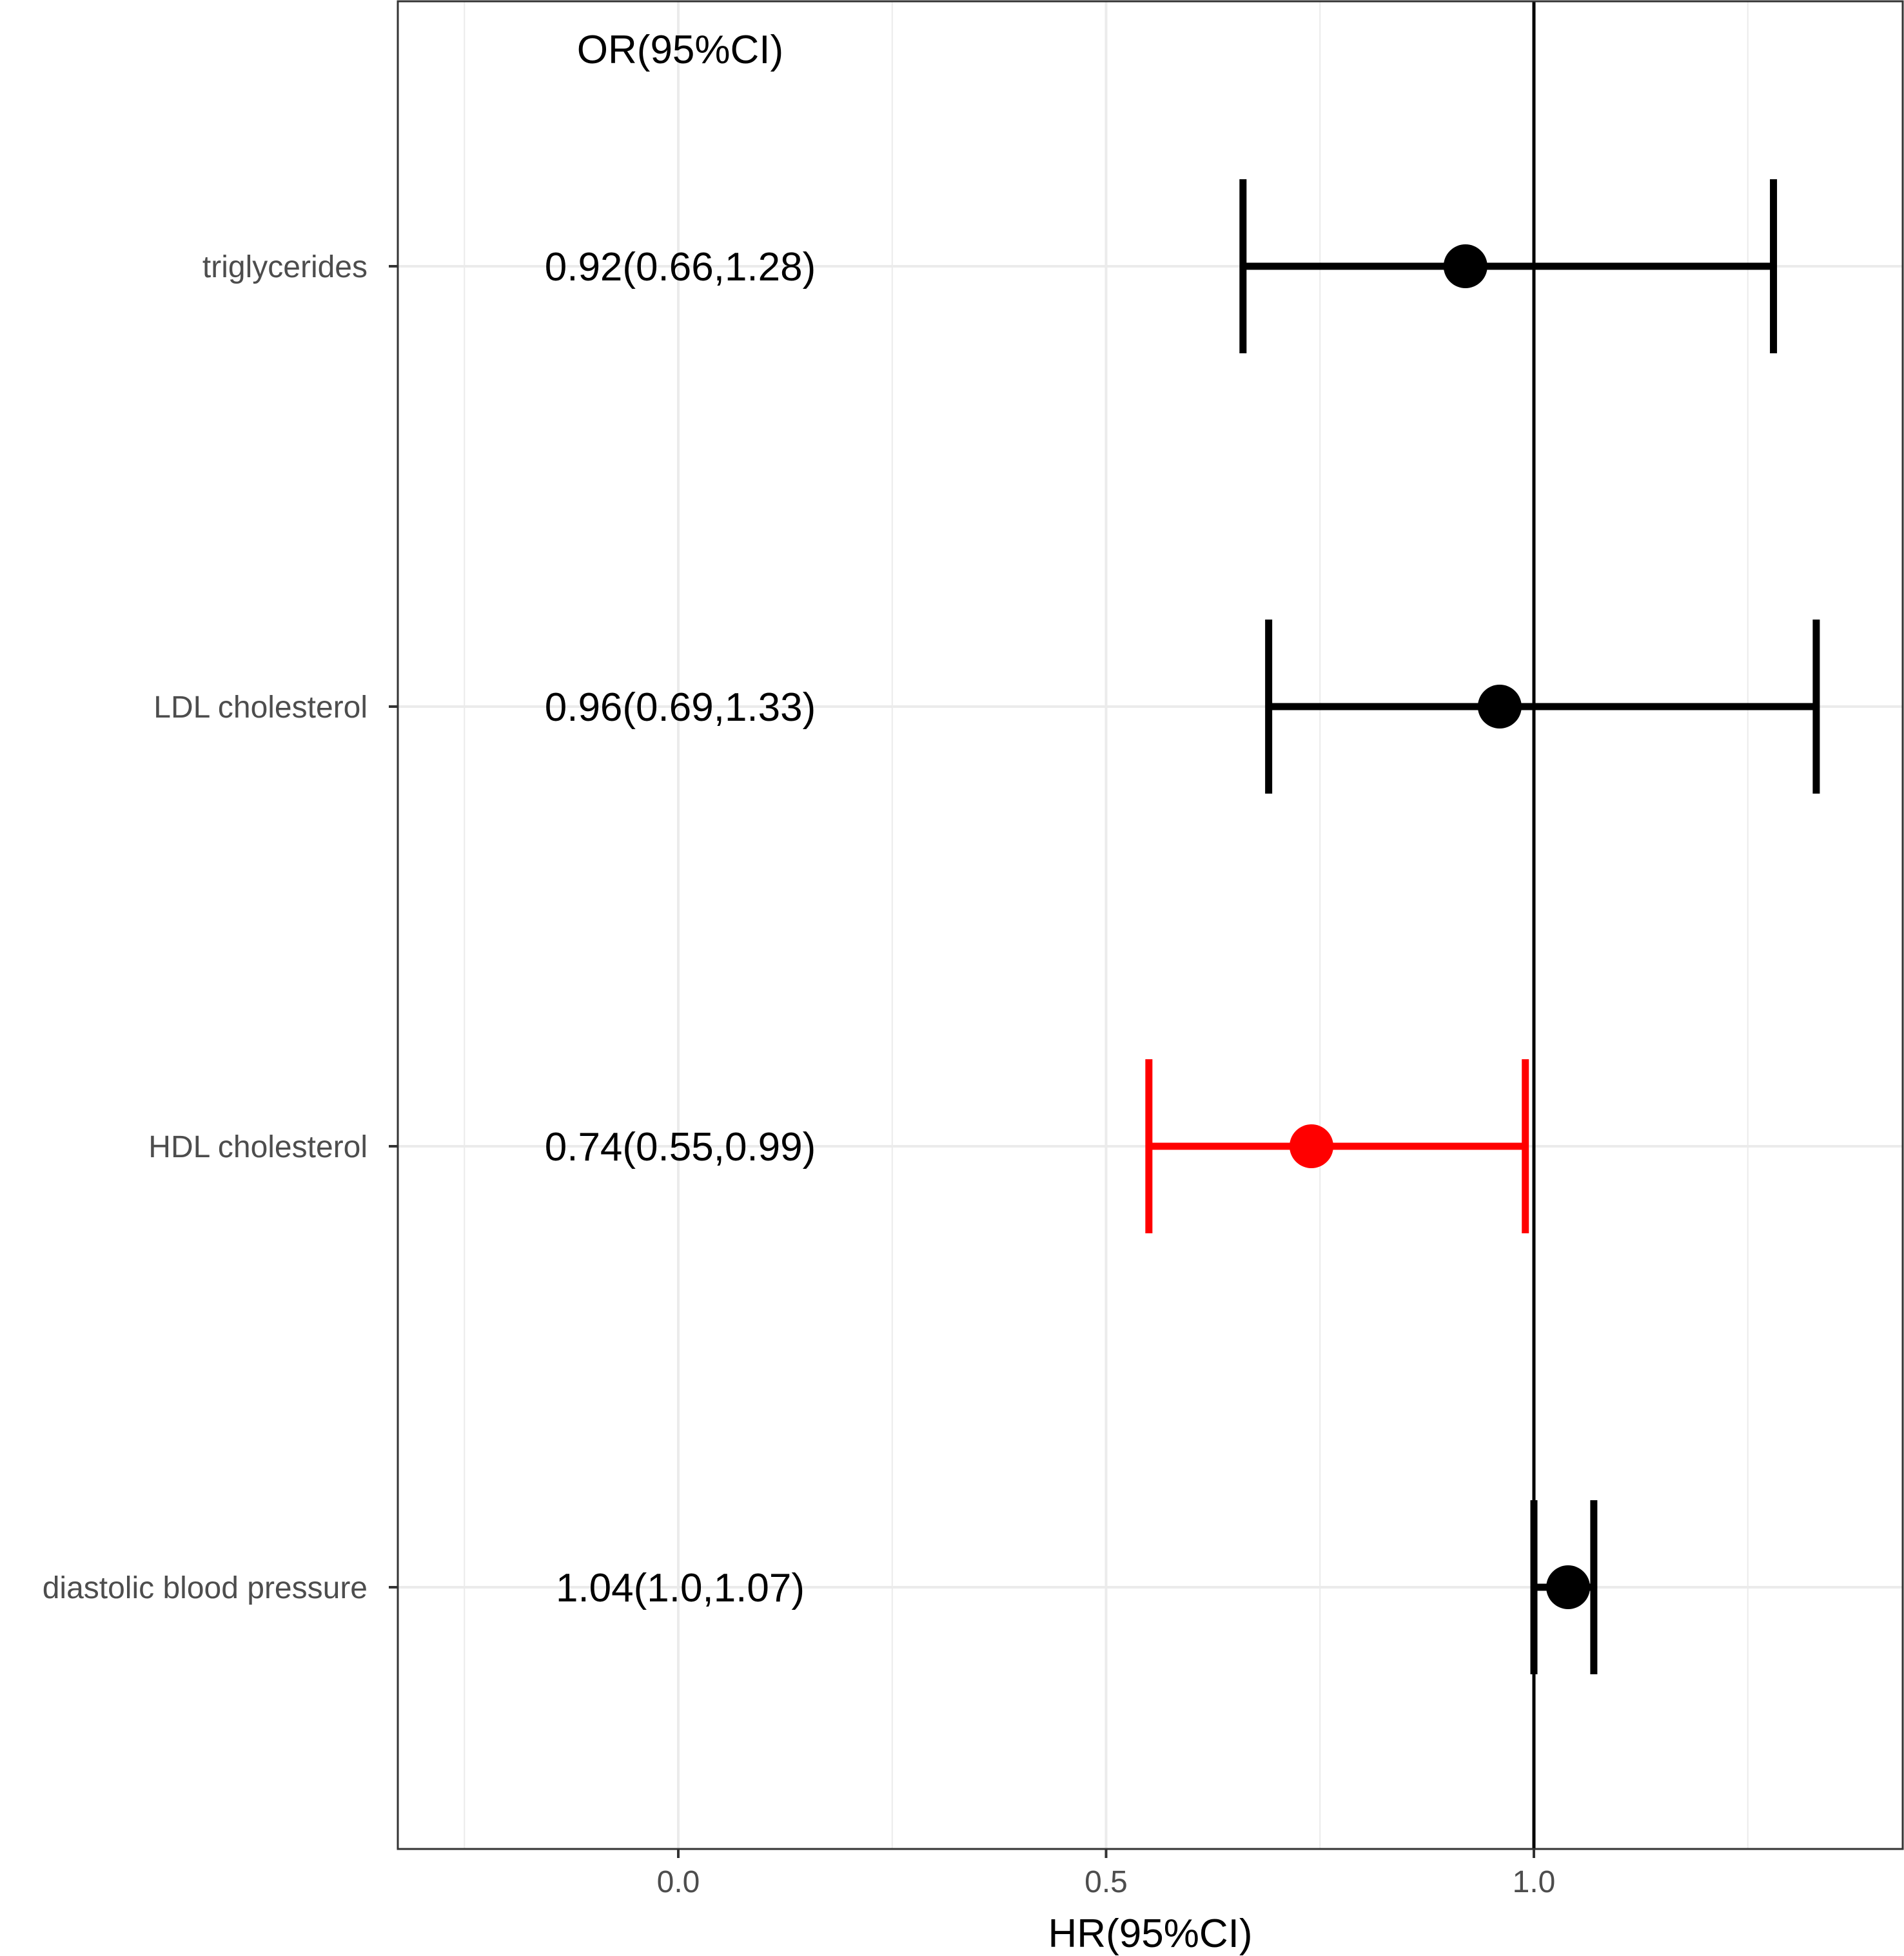 The height and width of the screenshot is (1956, 1904). I want to click on y-axis-label: LDL cholesterol, so click(260, 707).